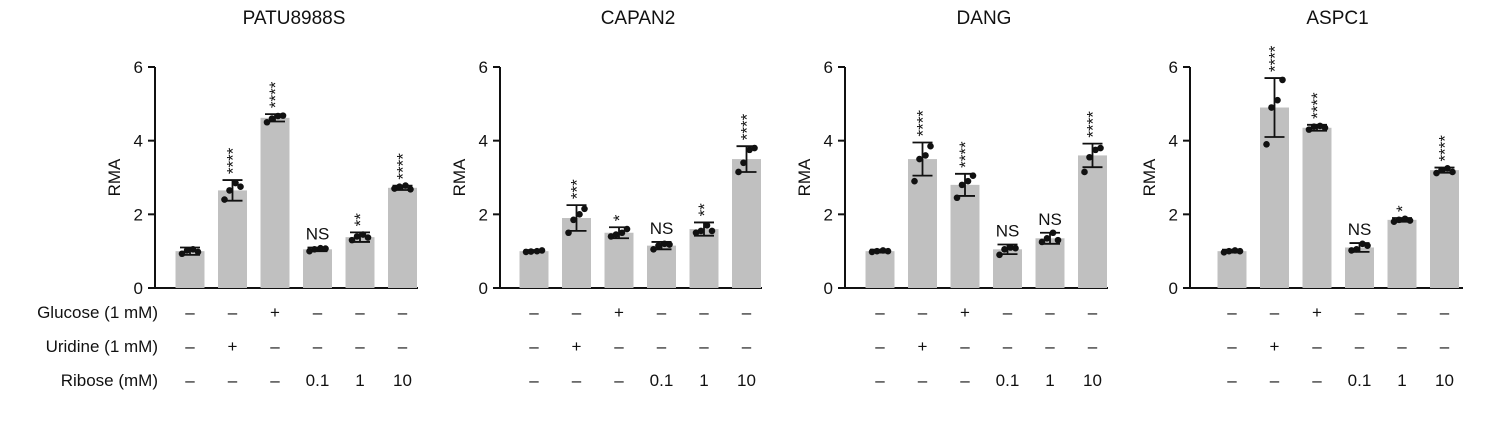  What do you see at coordinates (1337, 18) in the screenshot?
I see `chart-title: ASPC1` at bounding box center [1337, 18].